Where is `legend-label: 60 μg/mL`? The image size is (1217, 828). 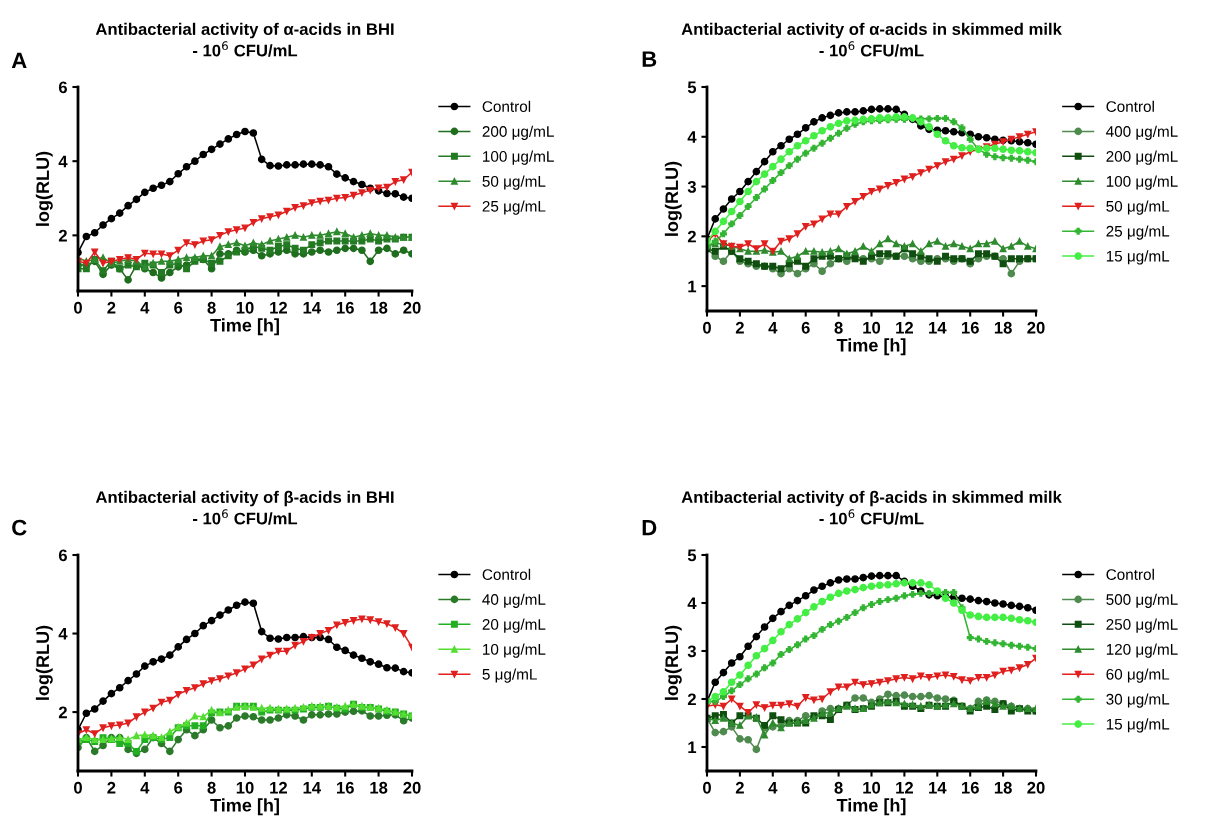
legend-label: 60 μg/mL is located at coordinates (1138, 675).